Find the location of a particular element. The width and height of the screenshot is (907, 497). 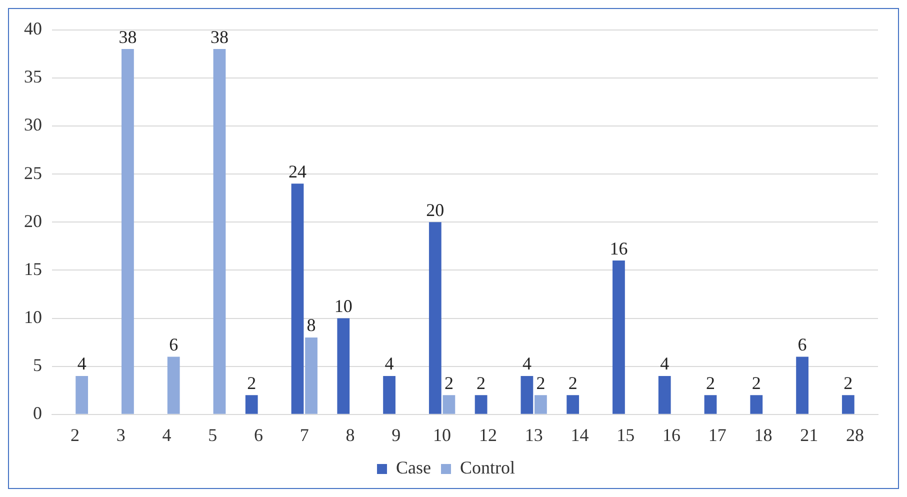

data-label: 20 is located at coordinates (435, 210).